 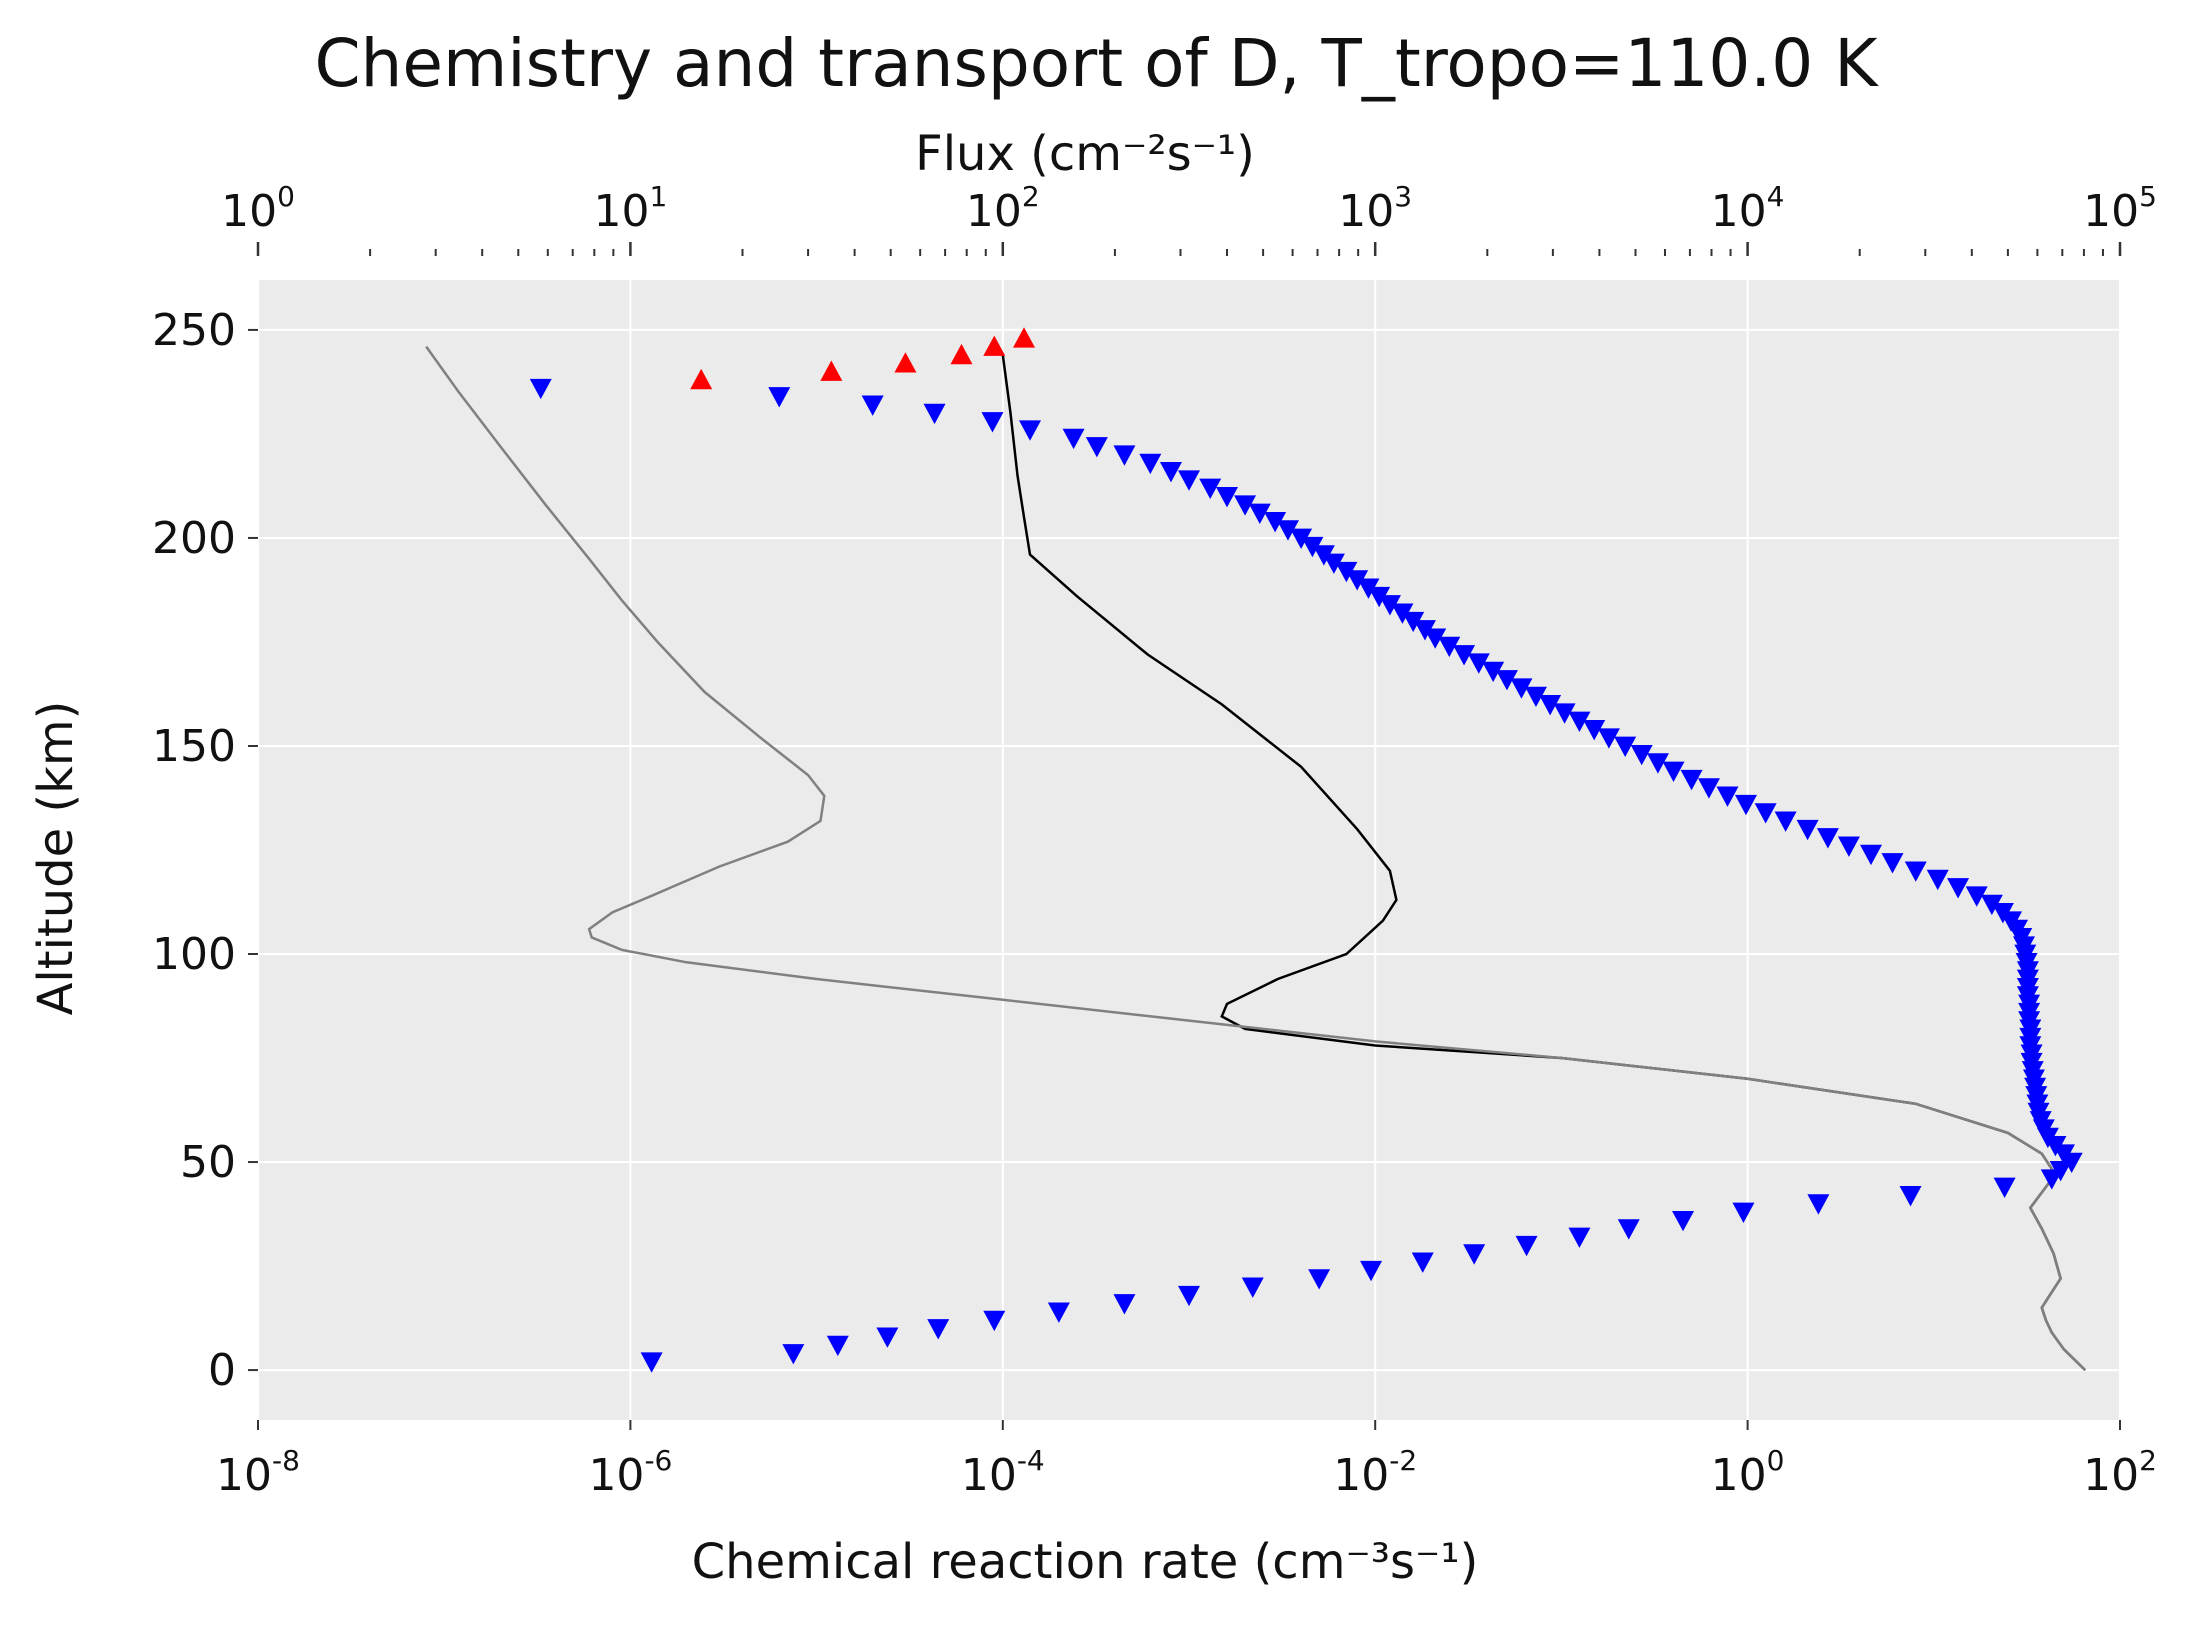 I want to click on y-tick-label: 250, so click(x=194, y=330).